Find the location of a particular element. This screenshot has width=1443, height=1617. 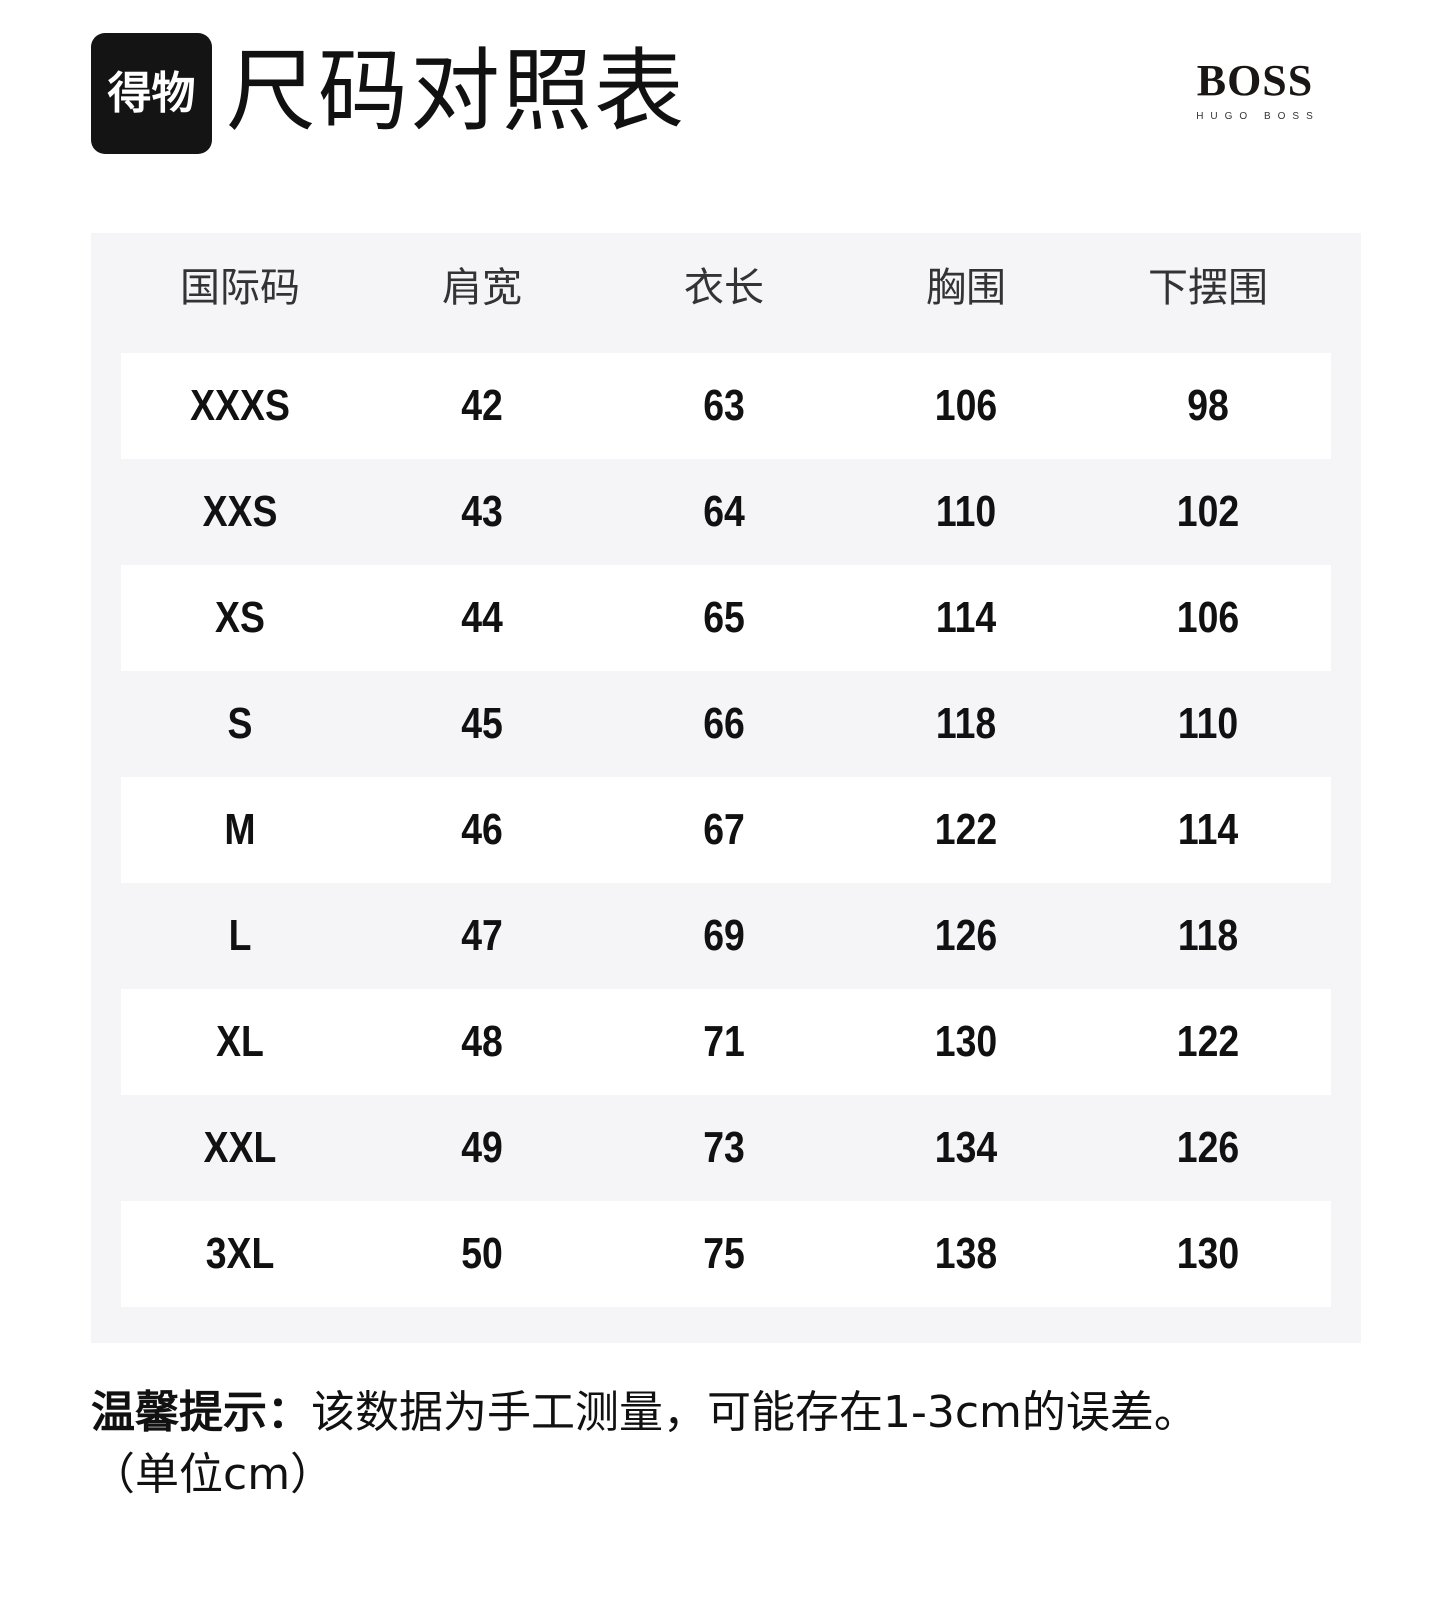

column-header: 国际码 is located at coordinates (240, 288).